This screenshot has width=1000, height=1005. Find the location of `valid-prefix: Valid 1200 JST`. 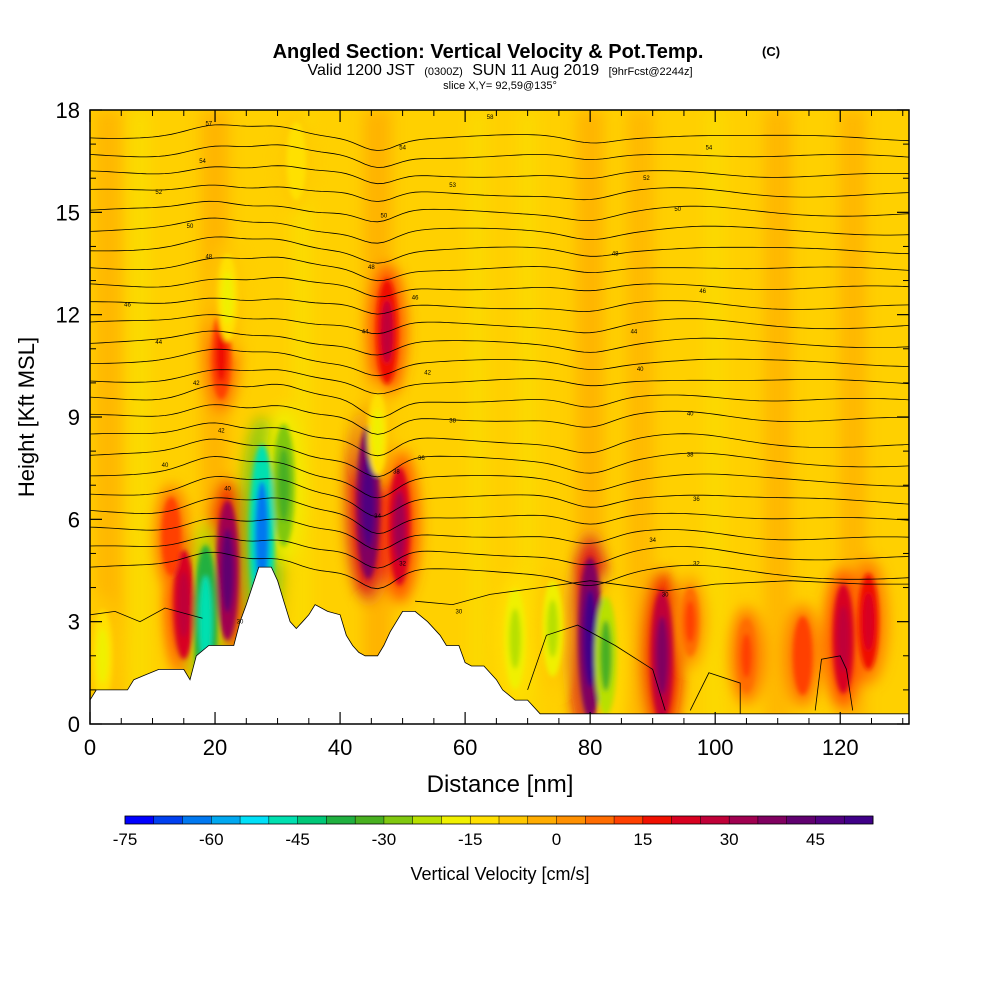

valid-prefix: Valid 1200 JST is located at coordinates (361, 70).